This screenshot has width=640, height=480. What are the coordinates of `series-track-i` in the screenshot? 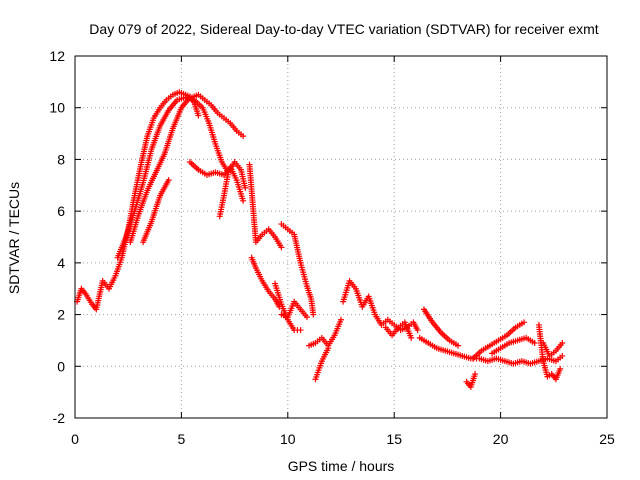 It's located at (297, 269).